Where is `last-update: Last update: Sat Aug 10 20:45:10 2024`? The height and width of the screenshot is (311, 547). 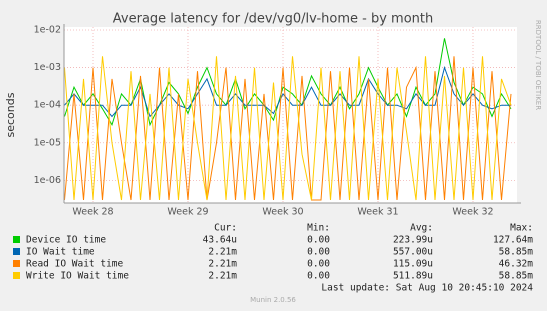 last-update: Last update: Sat Aug 10 20:45:10 2024 is located at coordinates (427, 288).